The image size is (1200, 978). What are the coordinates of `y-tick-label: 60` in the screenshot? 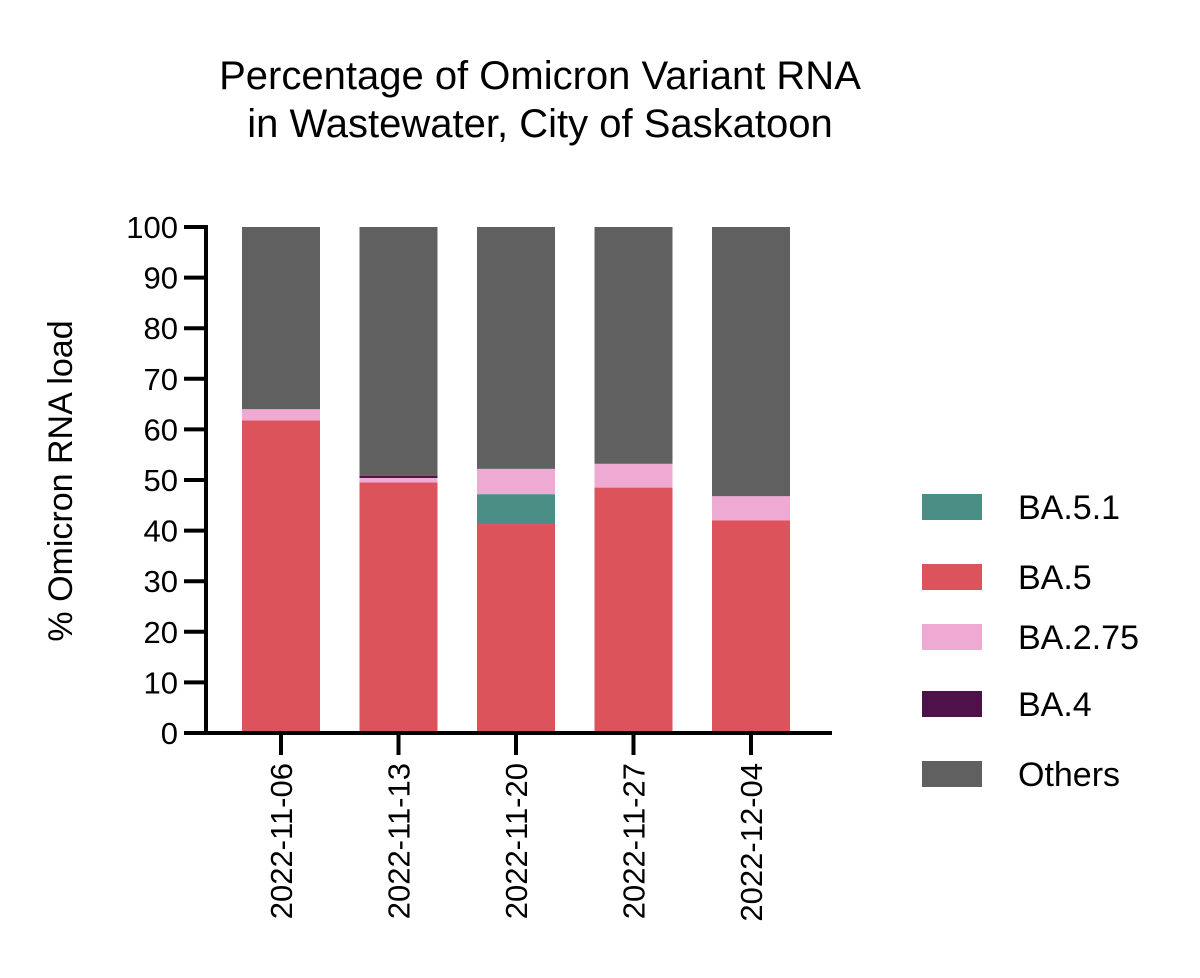 It's located at (161, 429).